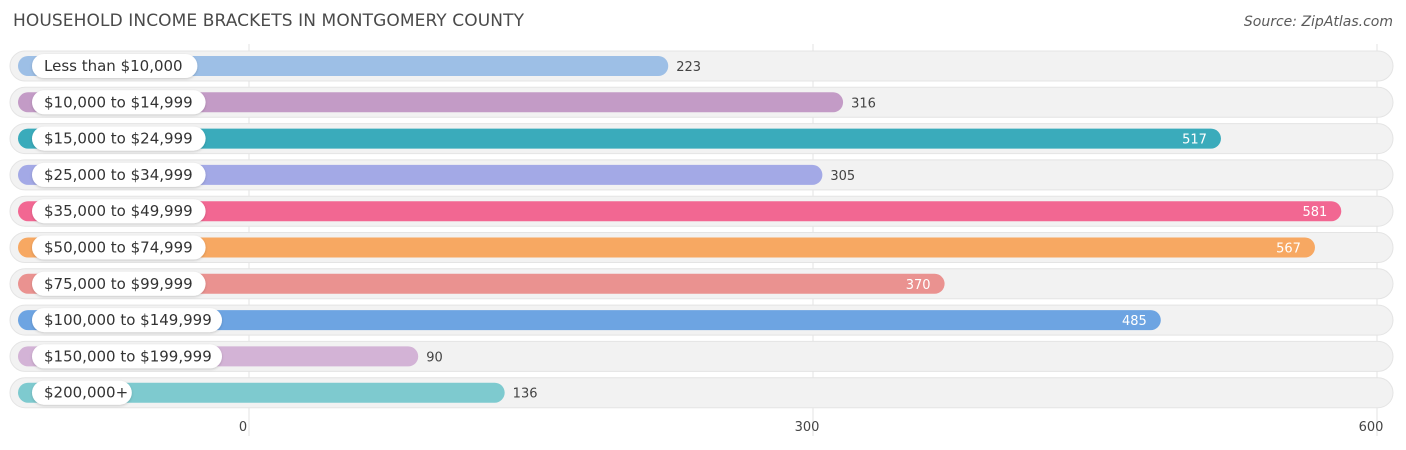  I want to click on value-label: 370, so click(918, 285).